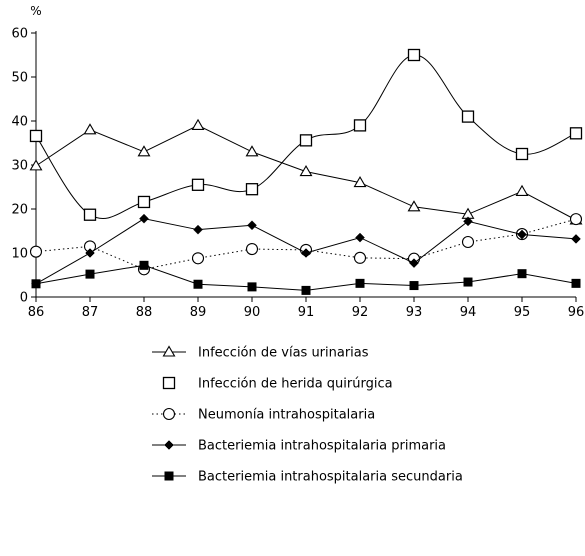  I want to click on series-bacteriemia-intrahospitalaria-secundaria, so click(306, 277).